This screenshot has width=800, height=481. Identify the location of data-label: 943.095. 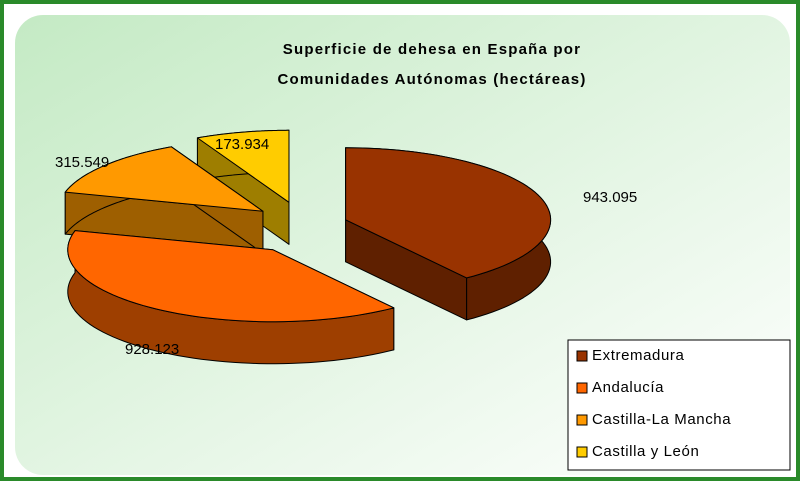
(610, 197).